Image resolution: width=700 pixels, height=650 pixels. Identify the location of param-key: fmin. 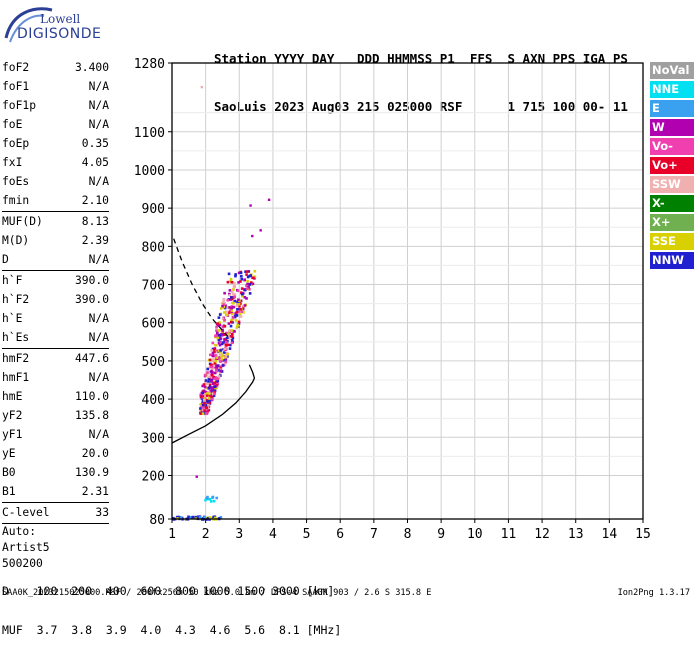
(16, 200).